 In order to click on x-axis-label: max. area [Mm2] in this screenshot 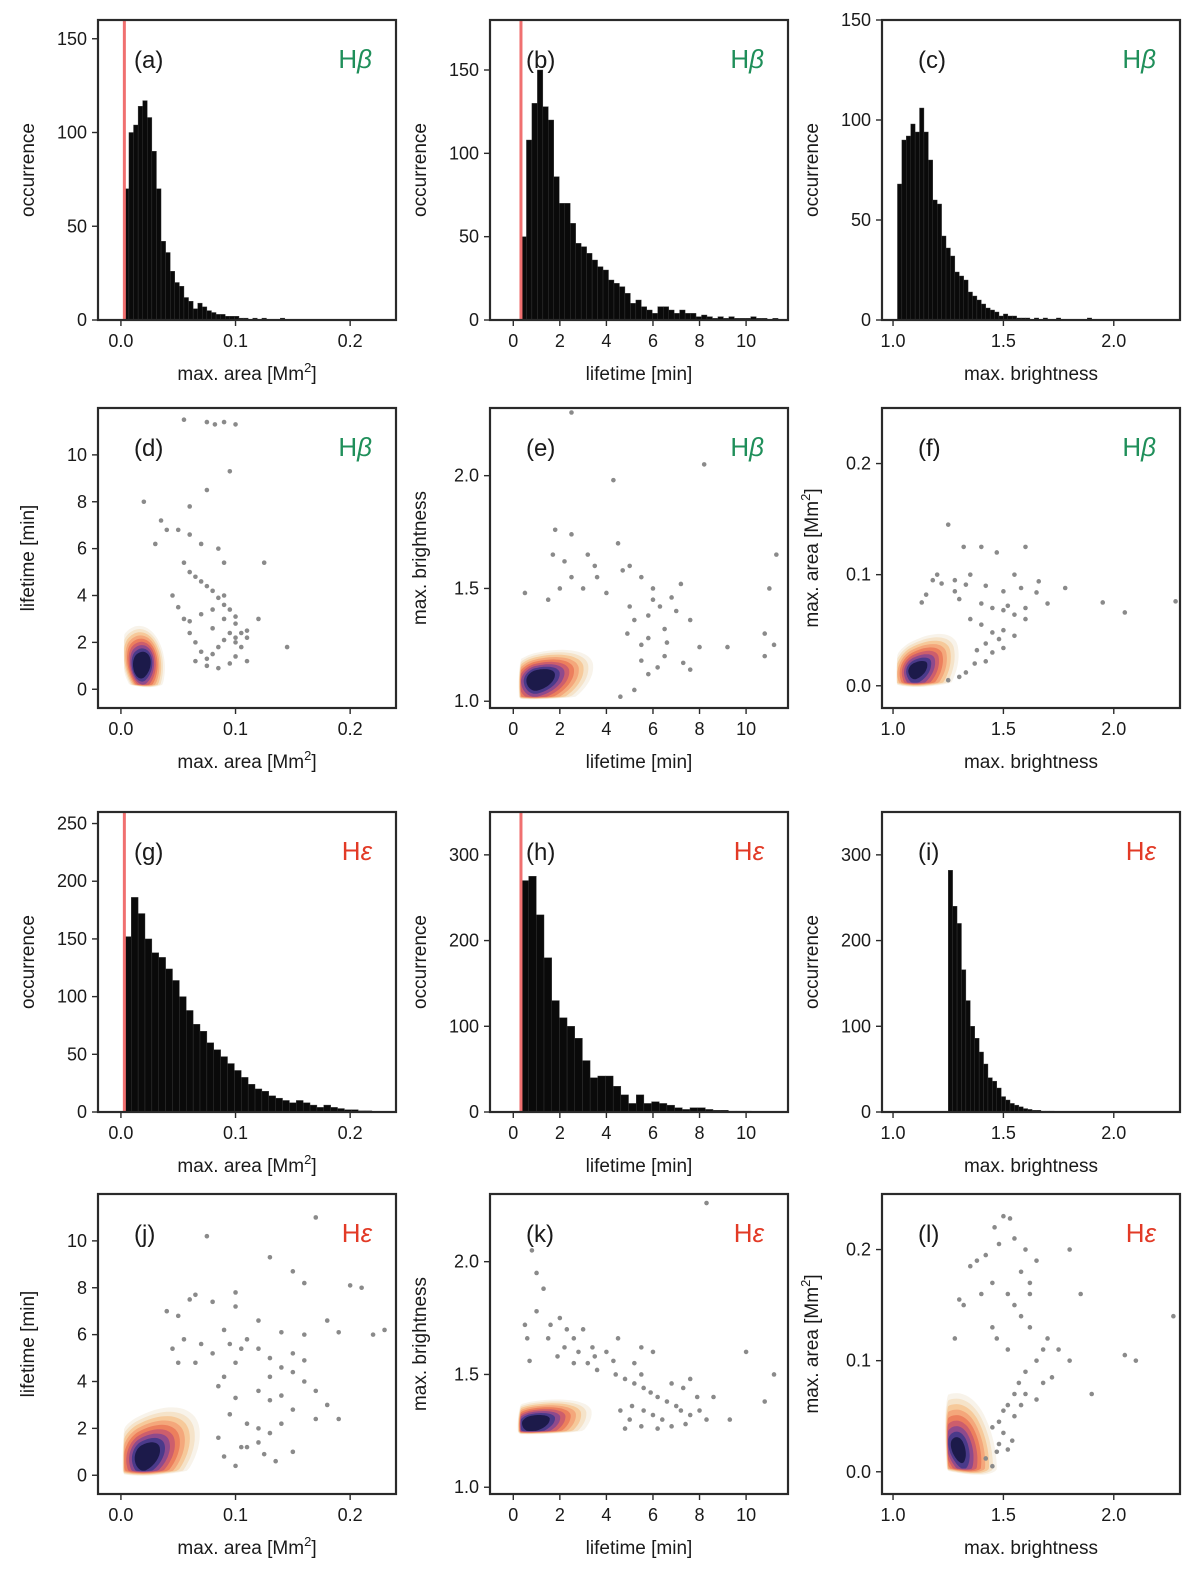, I will do `click(246, 760)`.